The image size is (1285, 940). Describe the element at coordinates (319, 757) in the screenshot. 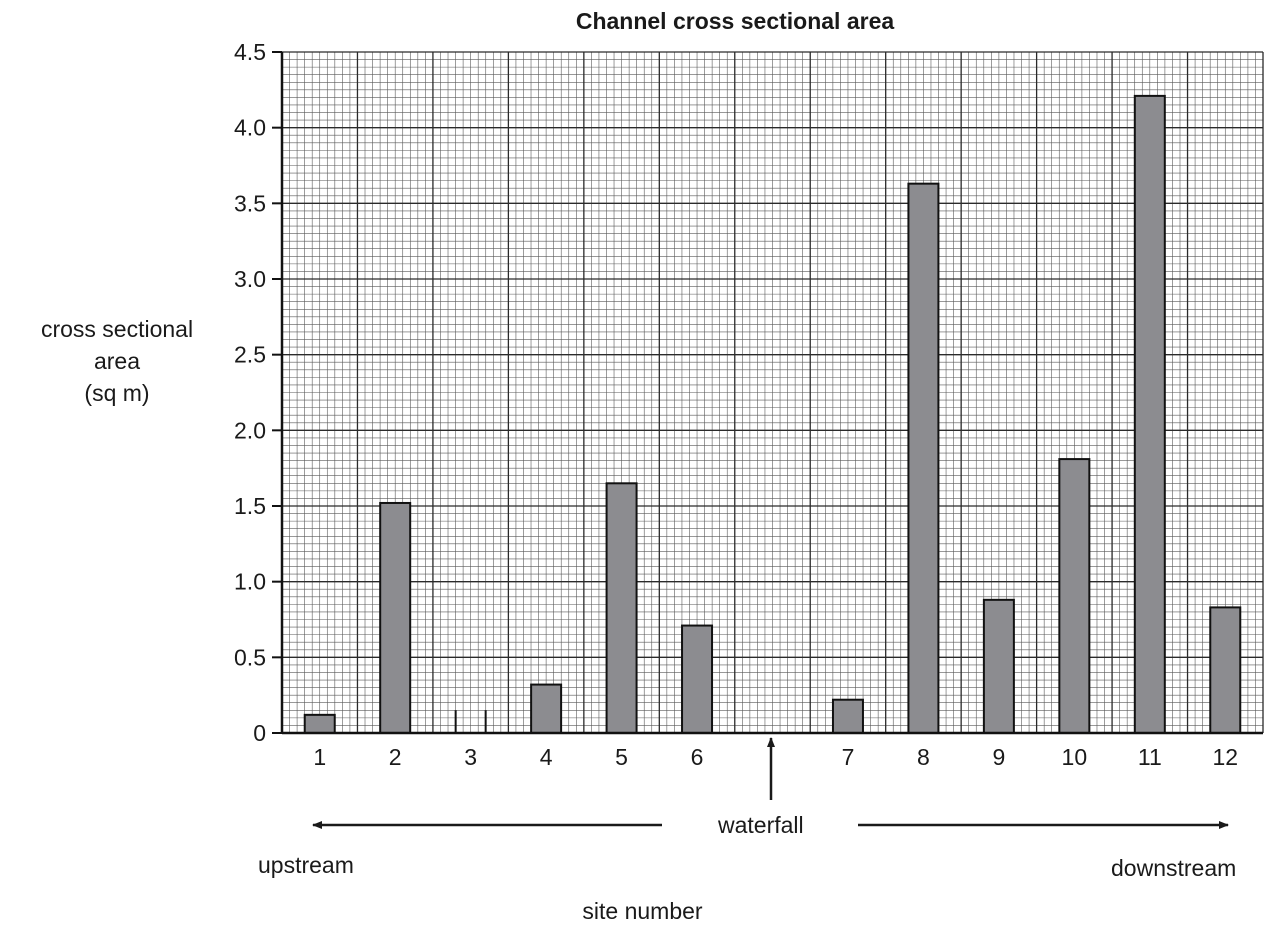

I see `x-tick-label-1: 1` at that location.